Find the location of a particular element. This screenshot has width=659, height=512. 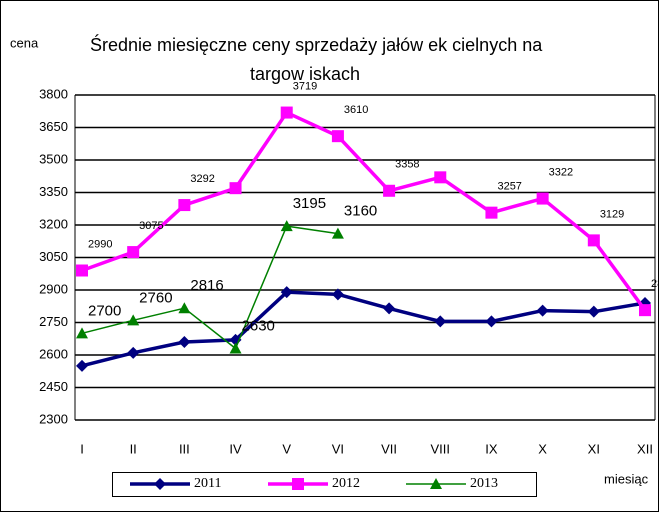

x-tick-label: VIII is located at coordinates (441, 448).